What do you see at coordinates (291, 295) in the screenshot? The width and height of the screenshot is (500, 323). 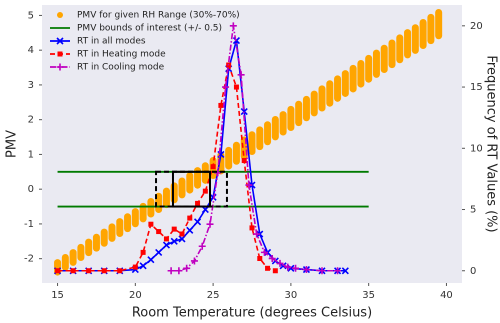 I see `x-tick-label: 30` at bounding box center [291, 295].